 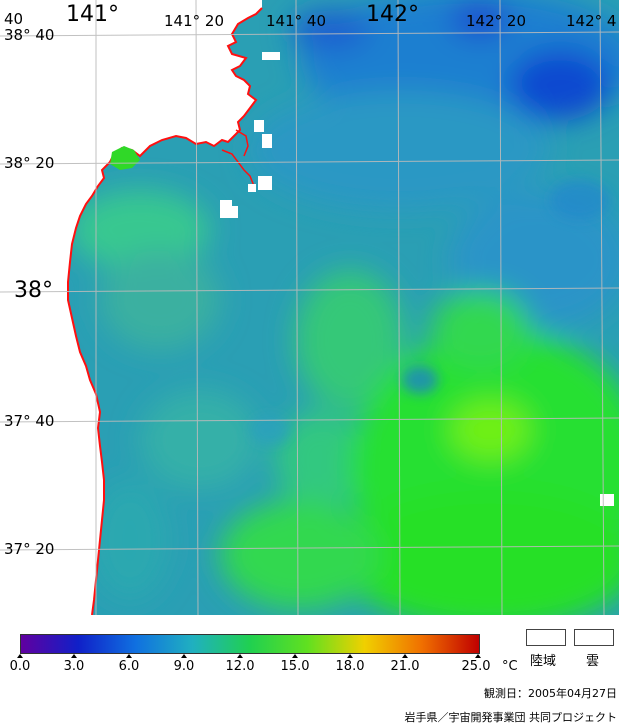 What do you see at coordinates (511, 717) in the screenshot?
I see `credit-line: 岩手県／宇宙開発事業団 共同プロジェクト` at bounding box center [511, 717].